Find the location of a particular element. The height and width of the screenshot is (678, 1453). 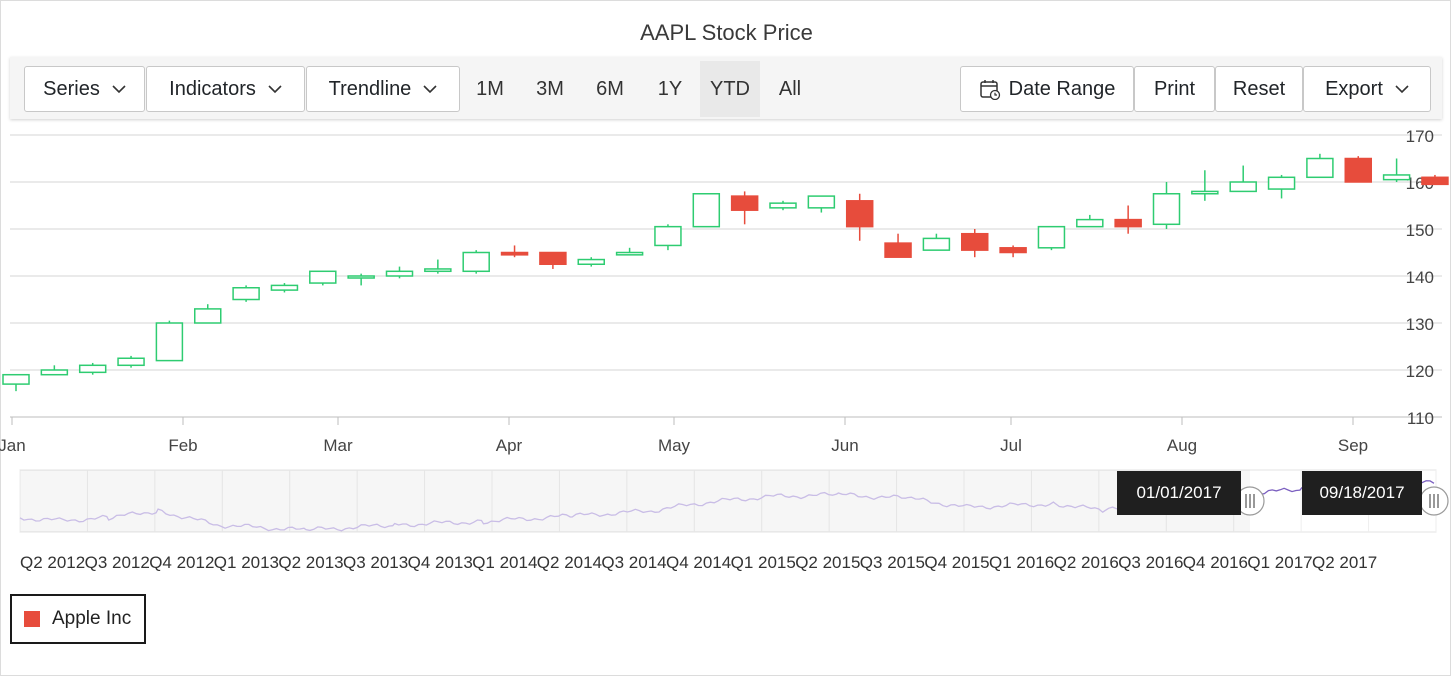

navigator-quarter-label: Q3 2013 is located at coordinates (375, 562).